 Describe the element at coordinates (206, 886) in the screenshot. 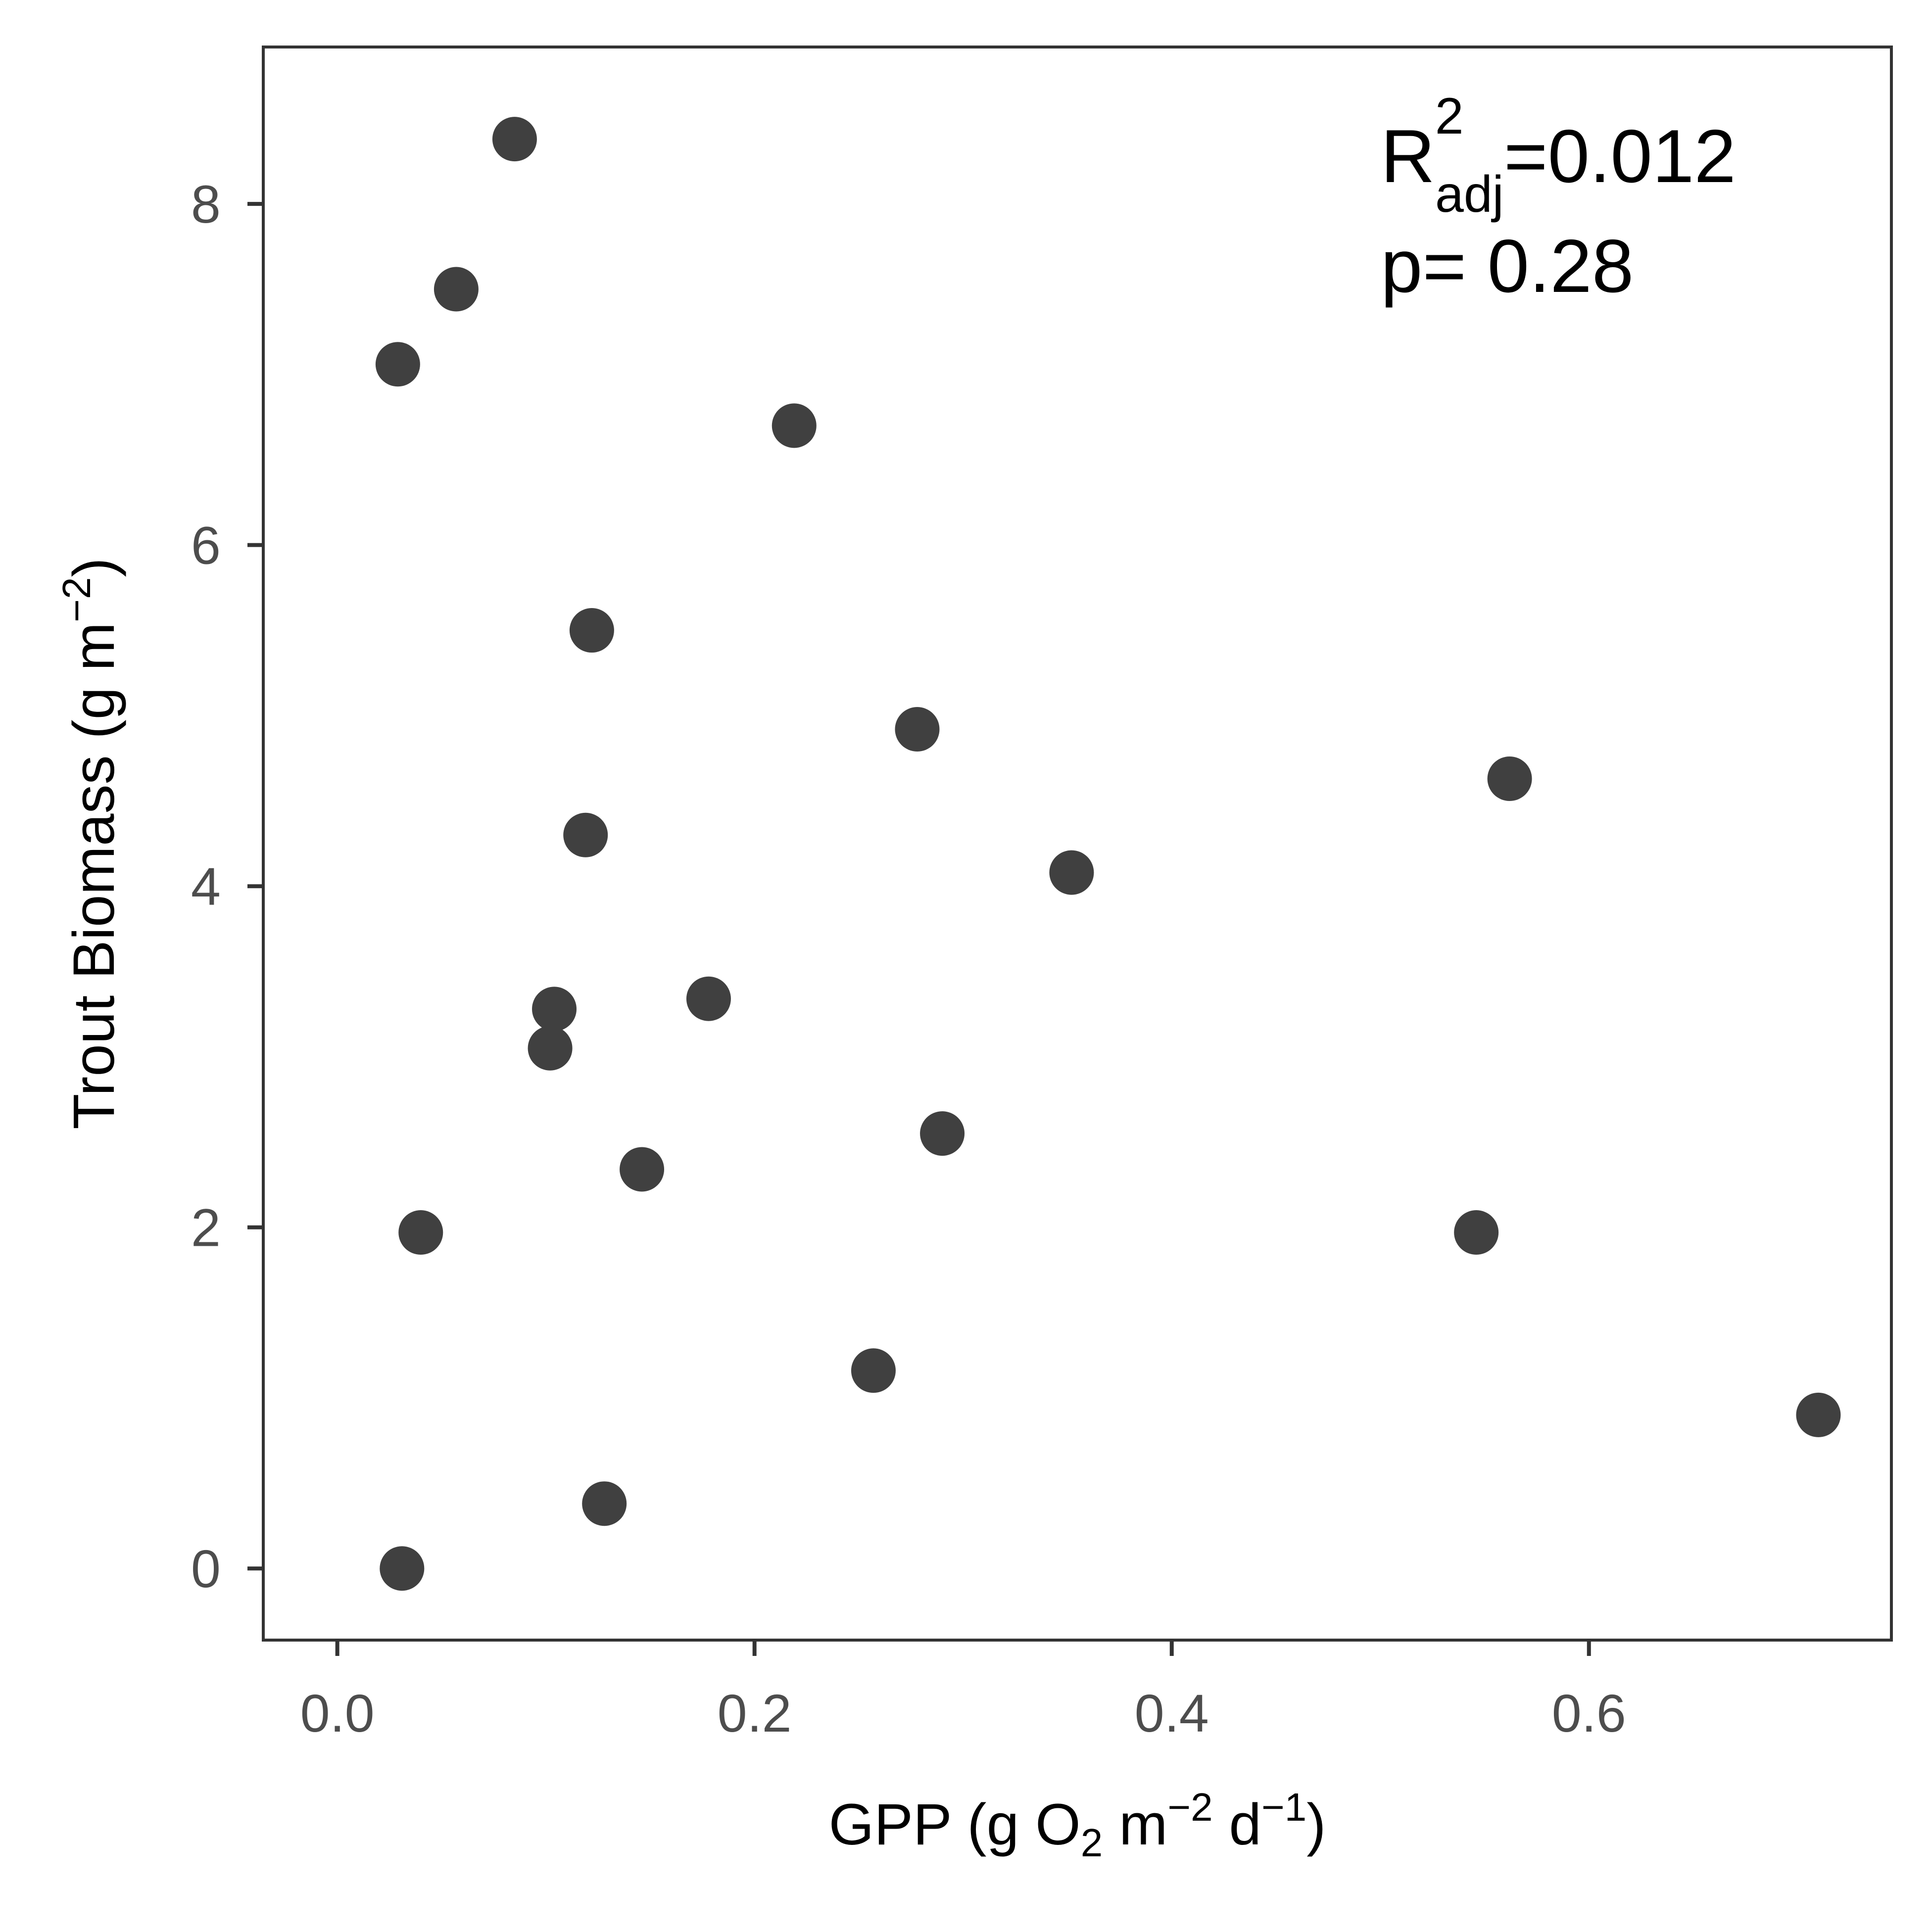

I see `y-tick-label: 4` at that location.